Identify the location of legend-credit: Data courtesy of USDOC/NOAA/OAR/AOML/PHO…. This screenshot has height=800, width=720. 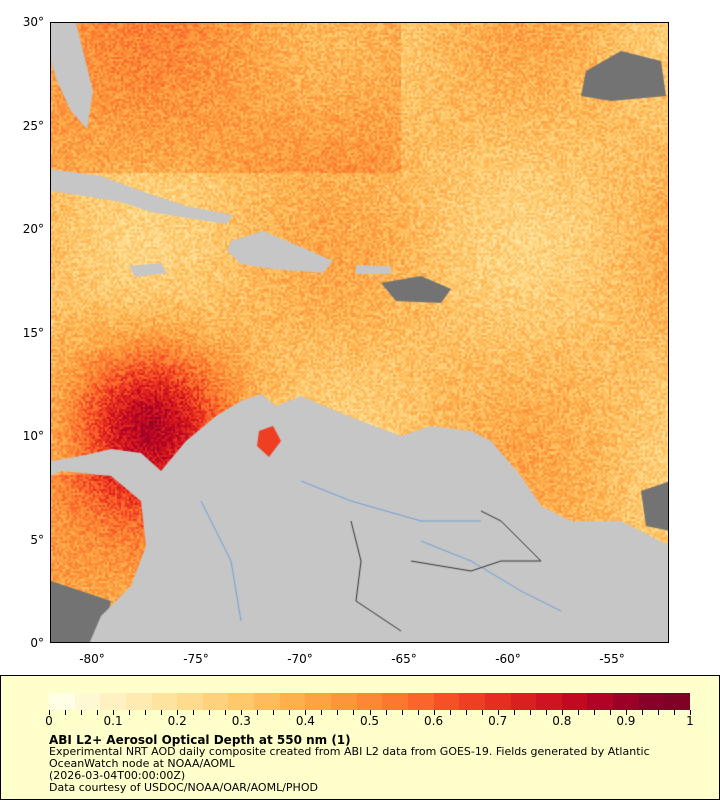
(183, 787).